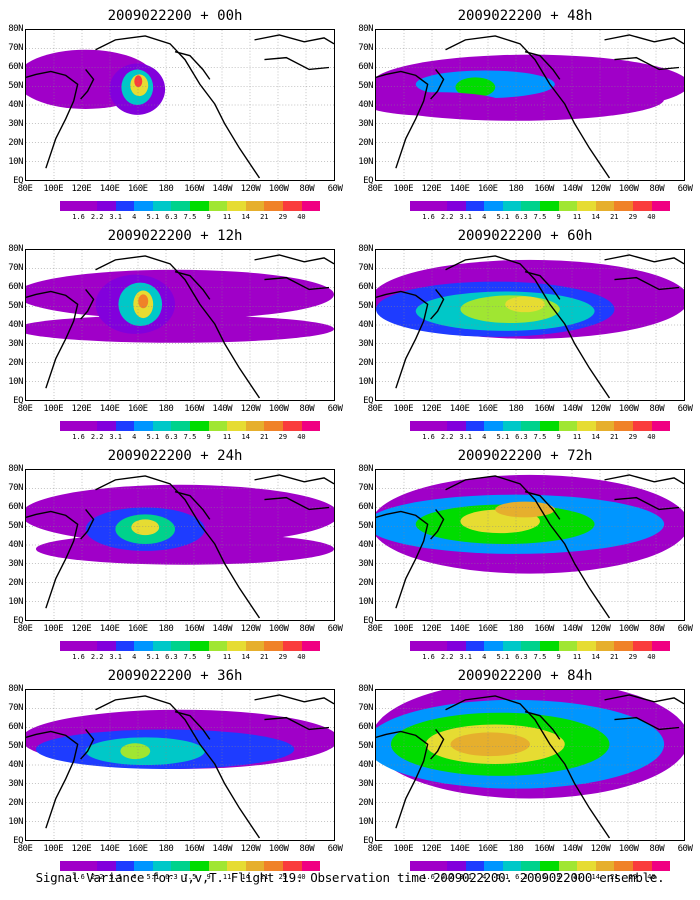 This screenshot has height=900, width=700. What do you see at coordinates (685, 849) in the screenshot?
I see `lon-tick-label: 60W` at bounding box center [685, 849].